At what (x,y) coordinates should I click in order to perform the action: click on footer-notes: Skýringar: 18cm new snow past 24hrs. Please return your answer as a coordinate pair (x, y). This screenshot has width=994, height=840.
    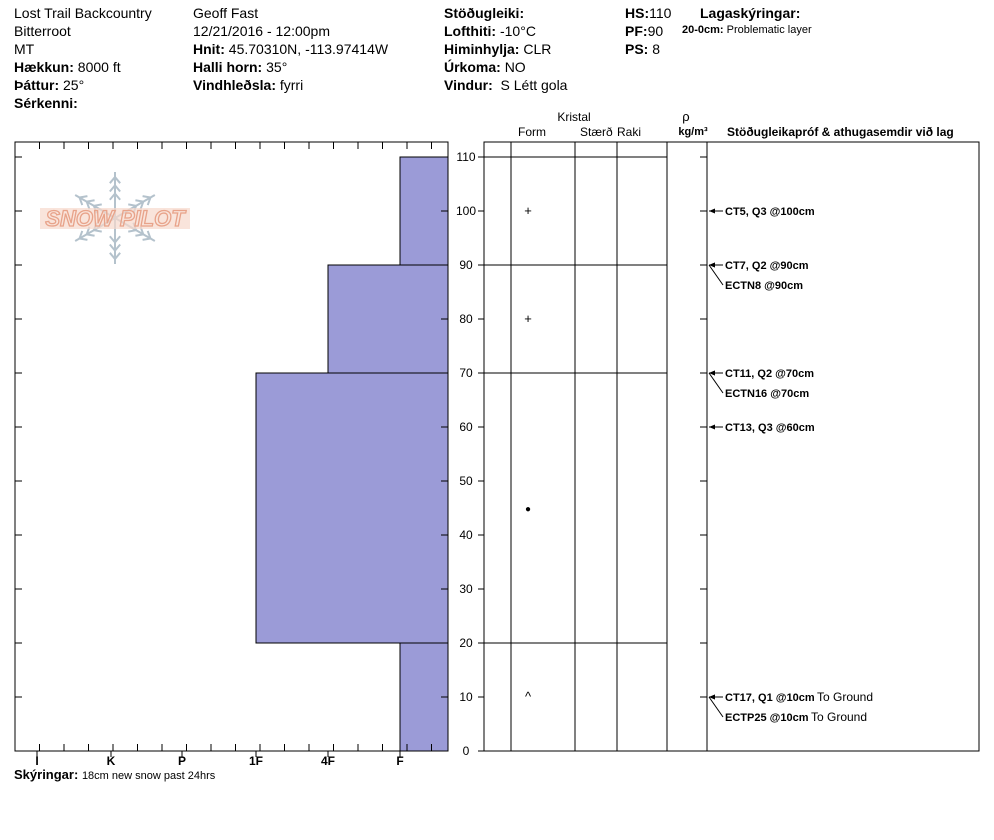
    Looking at the image, I should click on (114, 775).